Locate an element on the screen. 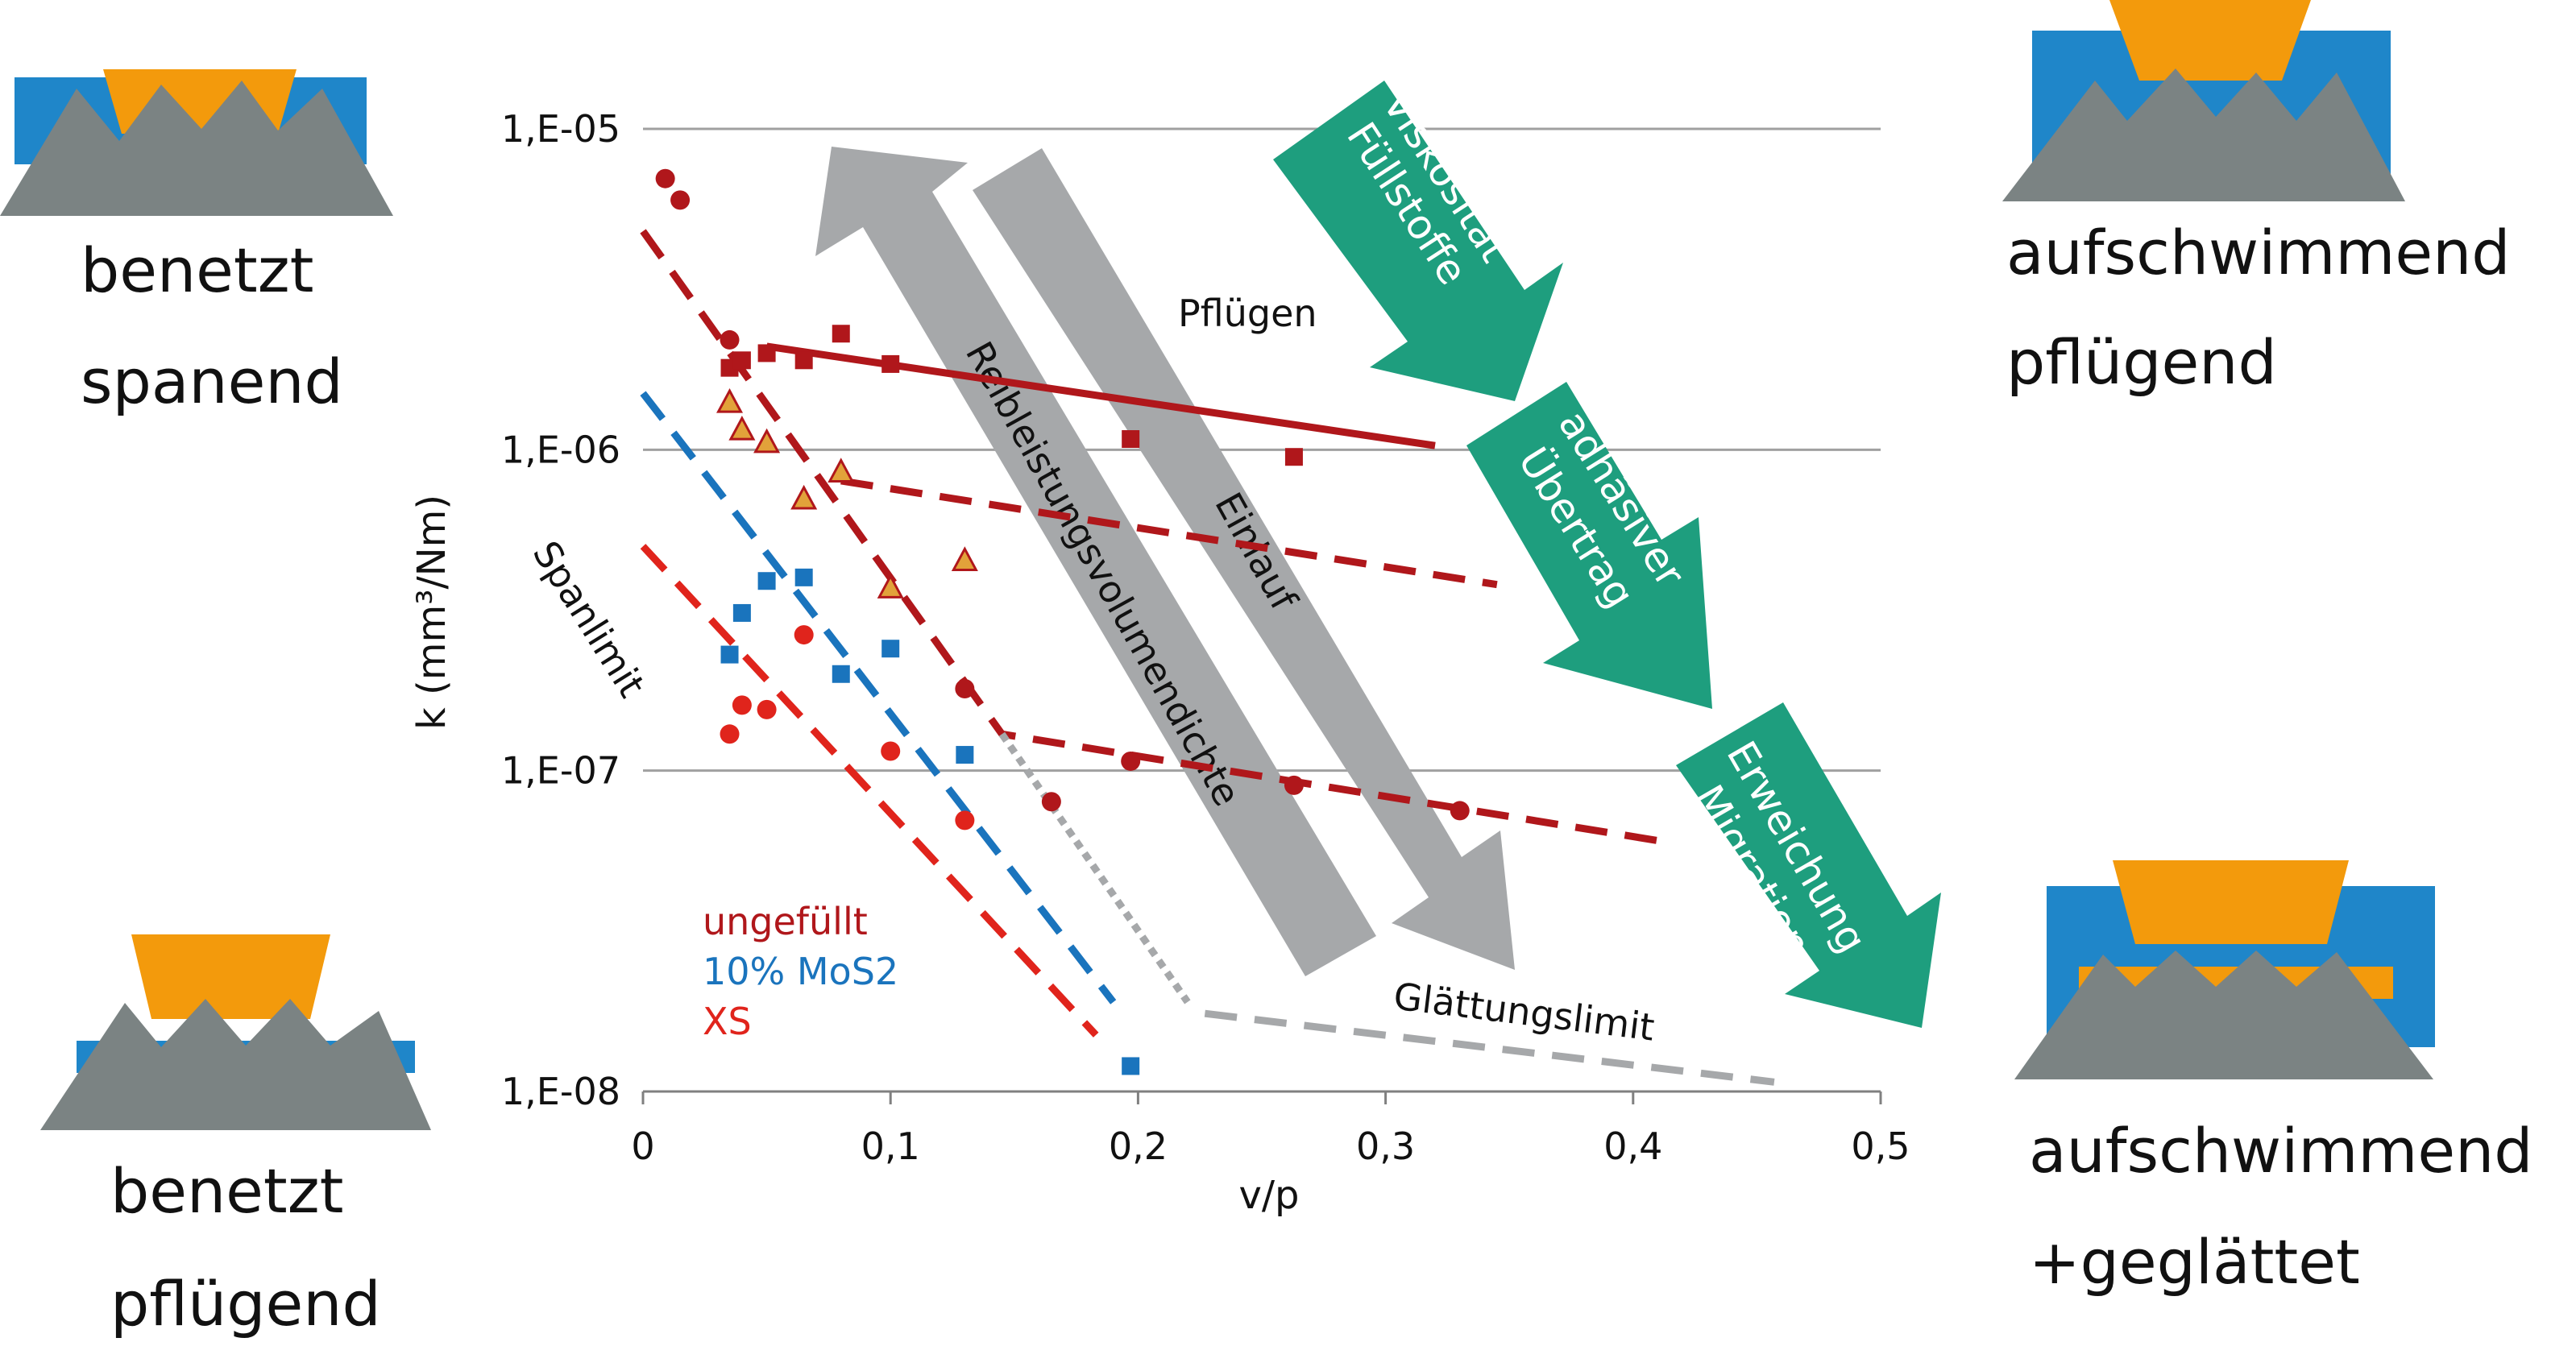  legend: ungefüllt 10% MoS2 XS is located at coordinates (800, 971).